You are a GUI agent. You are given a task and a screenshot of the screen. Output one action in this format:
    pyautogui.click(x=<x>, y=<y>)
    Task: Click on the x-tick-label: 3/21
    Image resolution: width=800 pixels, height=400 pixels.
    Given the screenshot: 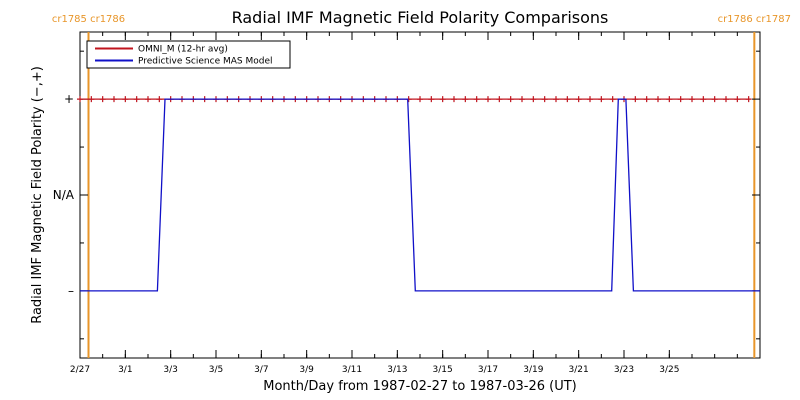 What is the action you would take?
    pyautogui.click(x=579, y=370)
    